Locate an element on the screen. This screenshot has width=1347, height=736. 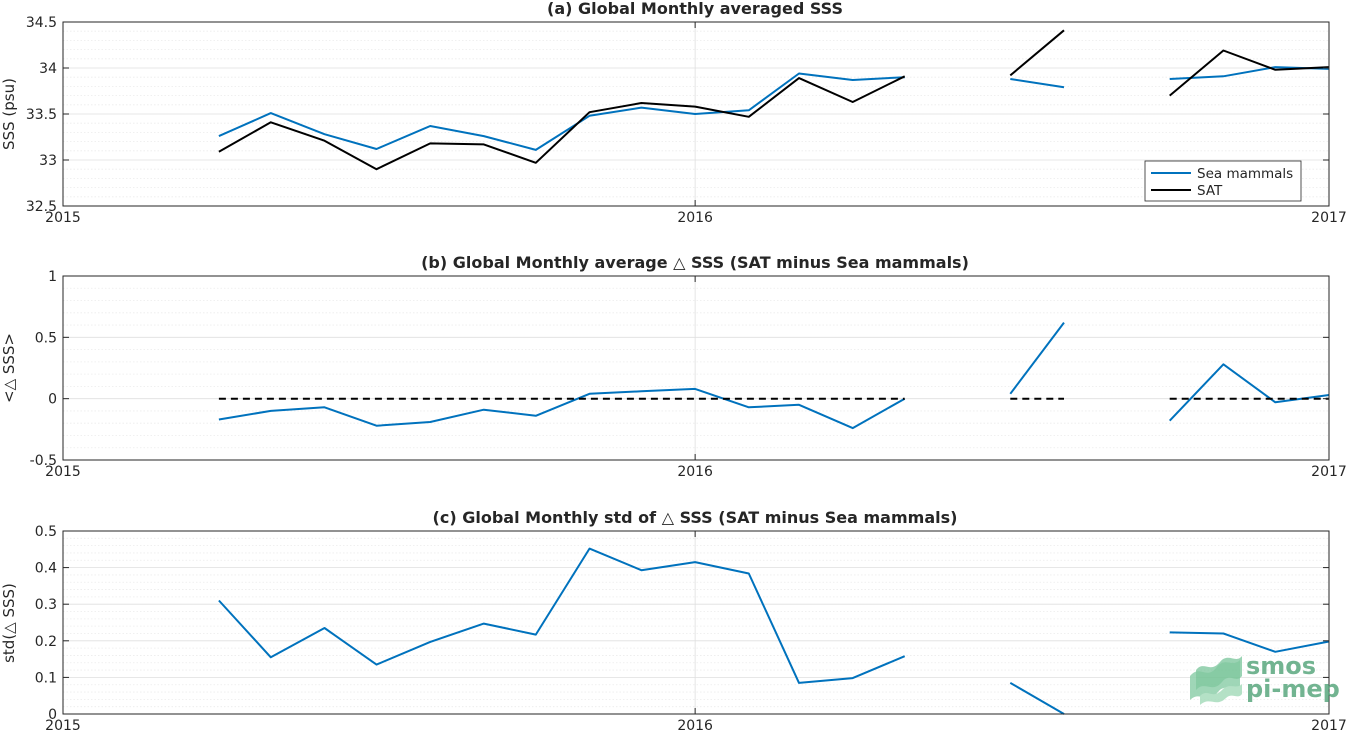
panel-b-xtick-label: 2017 is located at coordinates (1329, 472).